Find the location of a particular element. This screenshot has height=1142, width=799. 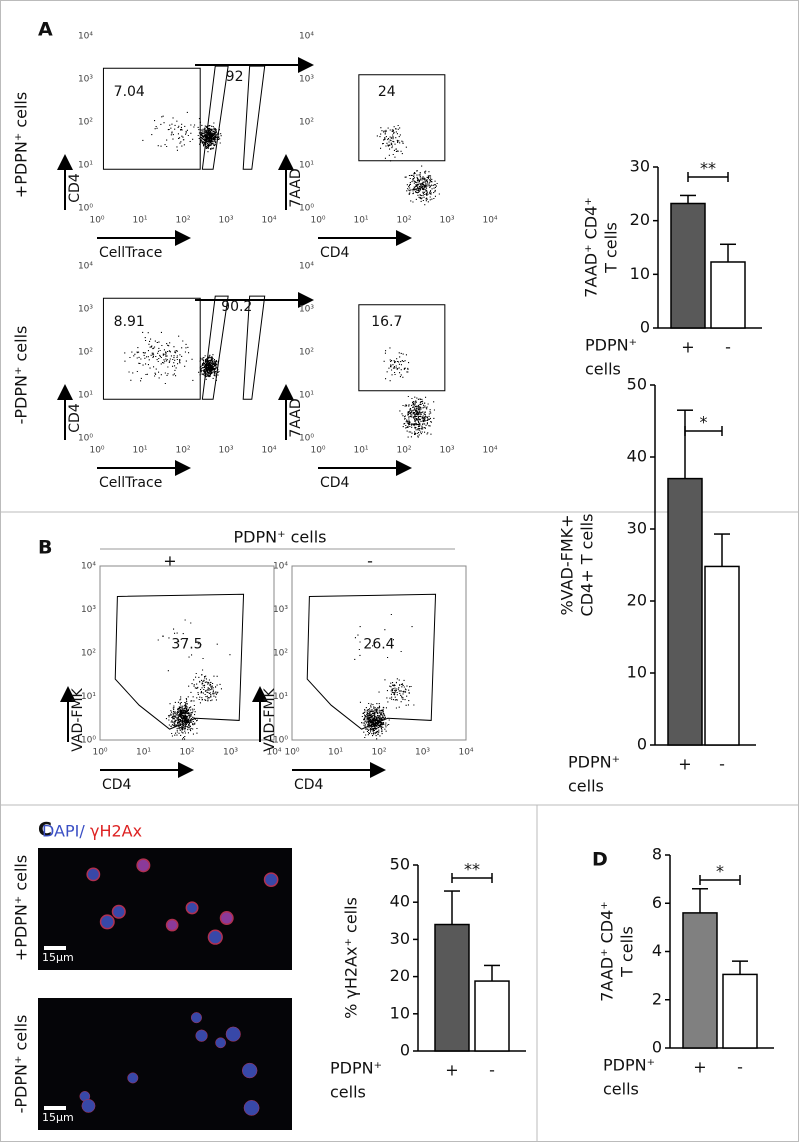

x-axis-label: CD4 is located at coordinates (117, 785).